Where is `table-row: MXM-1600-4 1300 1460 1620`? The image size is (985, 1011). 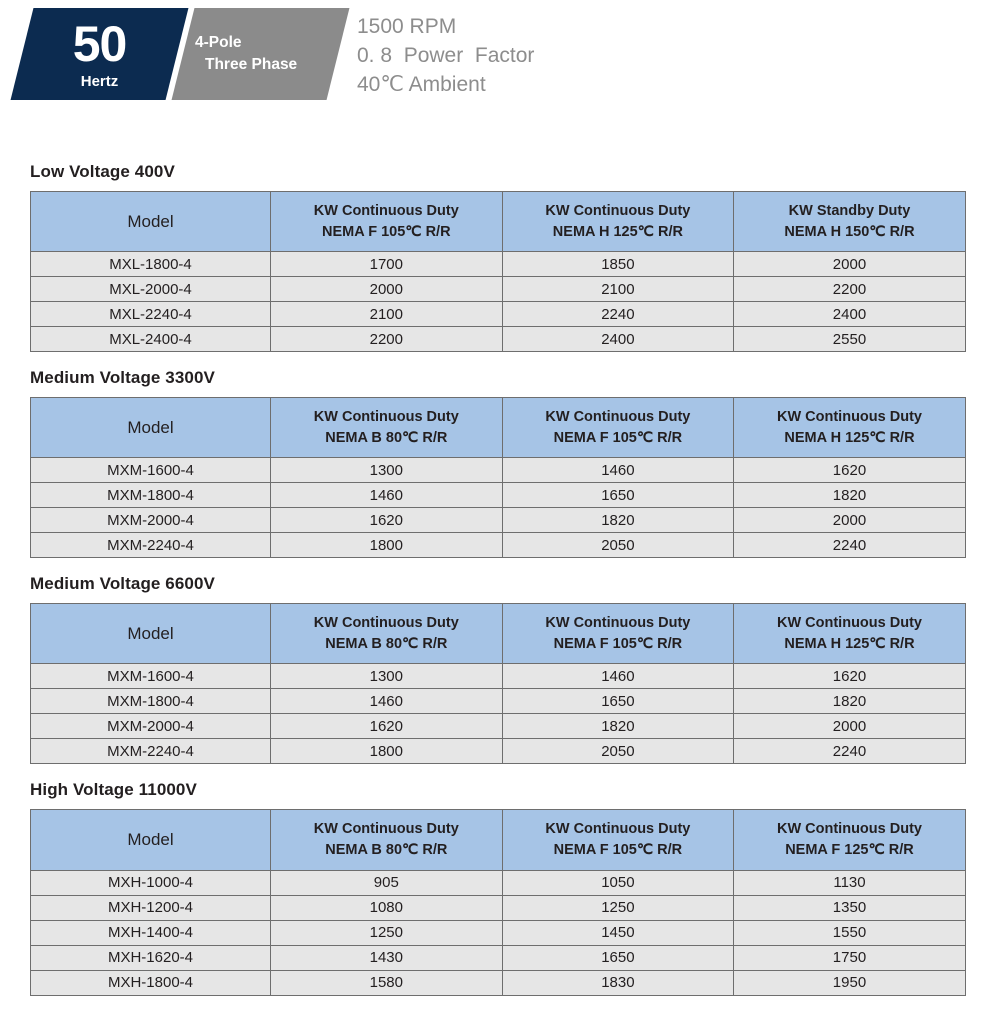 table-row: MXM-1600-4 1300 1460 1620 is located at coordinates (498, 676).